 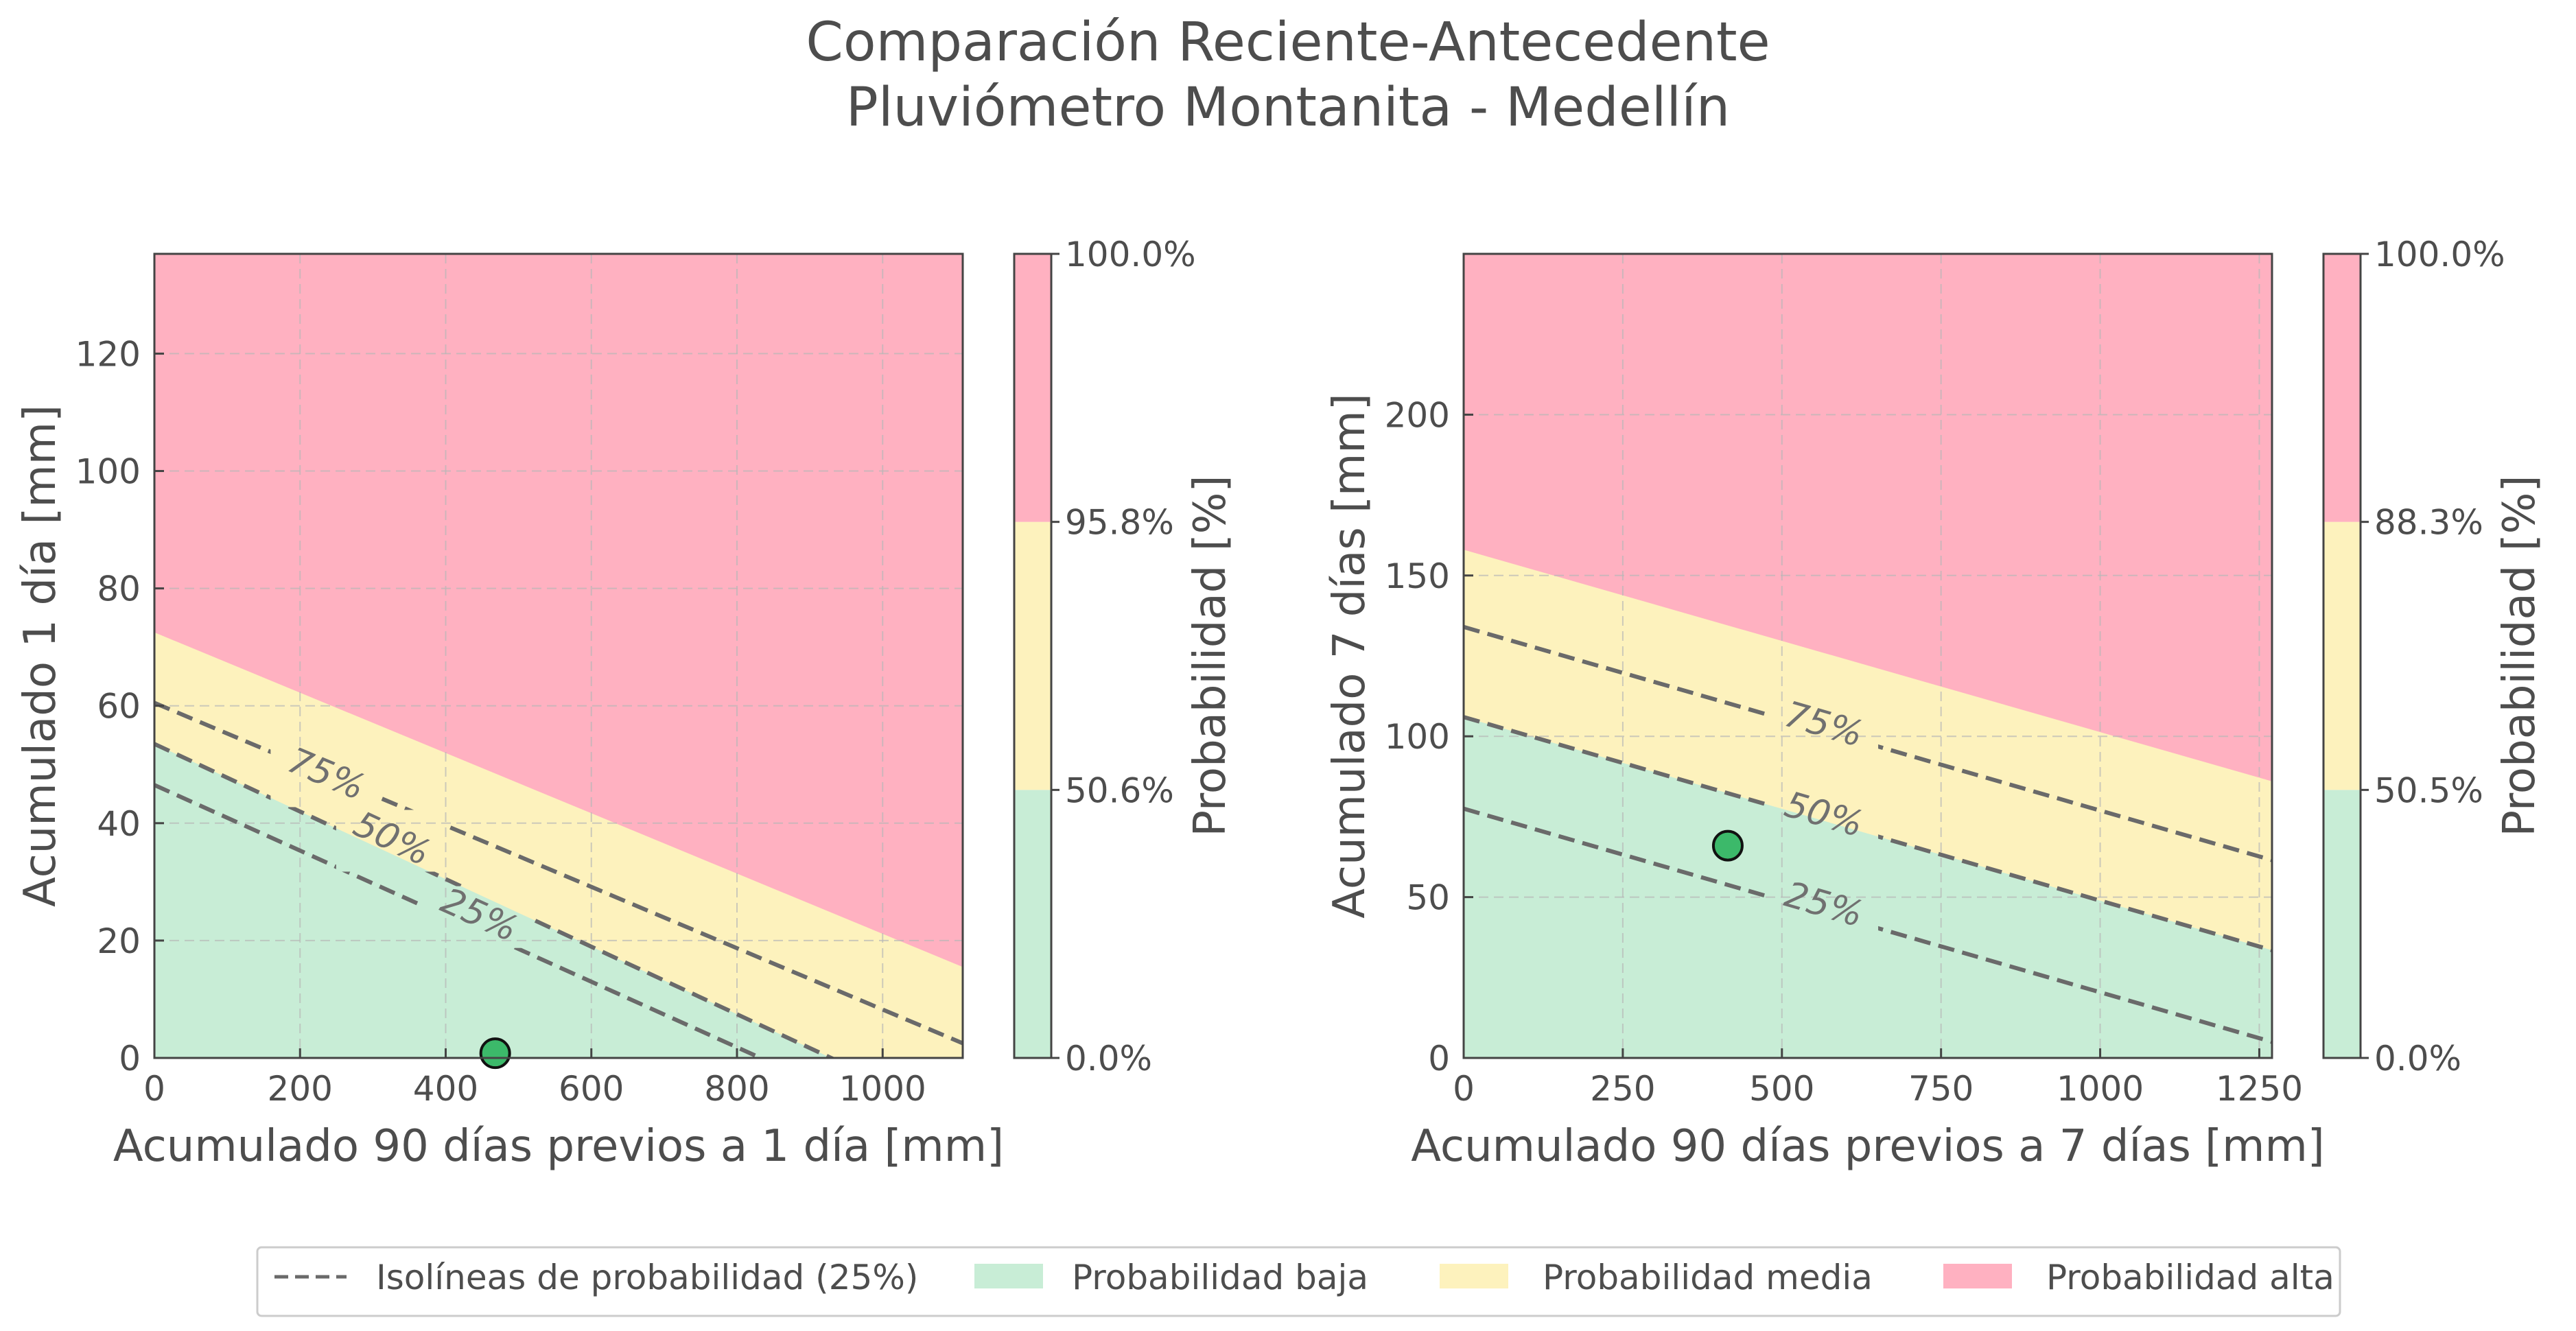 I want to click on region-low, so click(x=1868, y=887).